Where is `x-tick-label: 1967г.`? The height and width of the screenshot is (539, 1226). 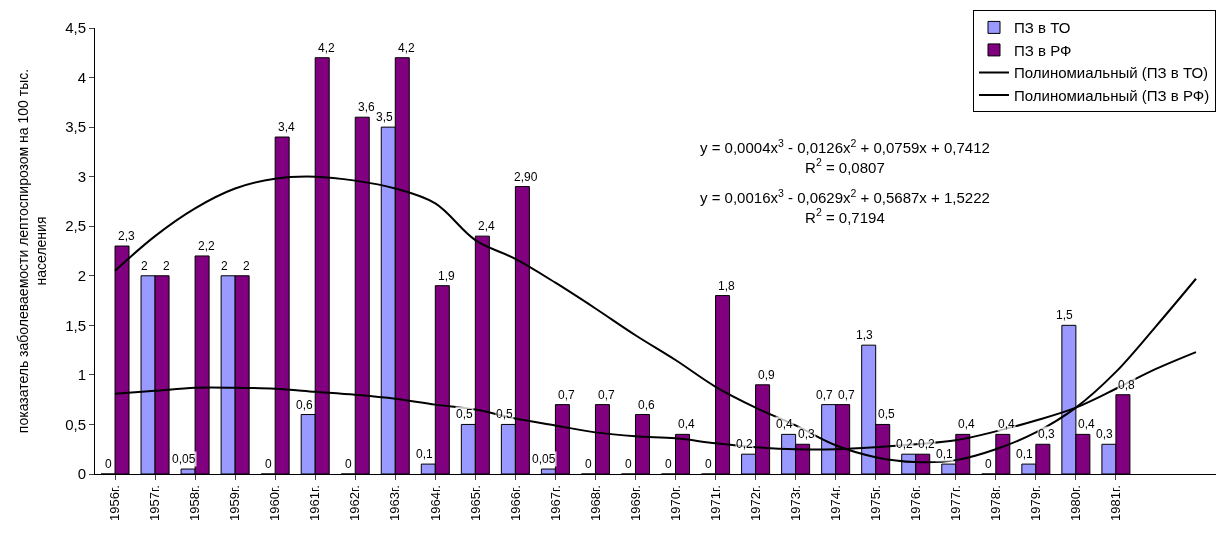
x-tick-label: 1967г. is located at coordinates (555, 503).